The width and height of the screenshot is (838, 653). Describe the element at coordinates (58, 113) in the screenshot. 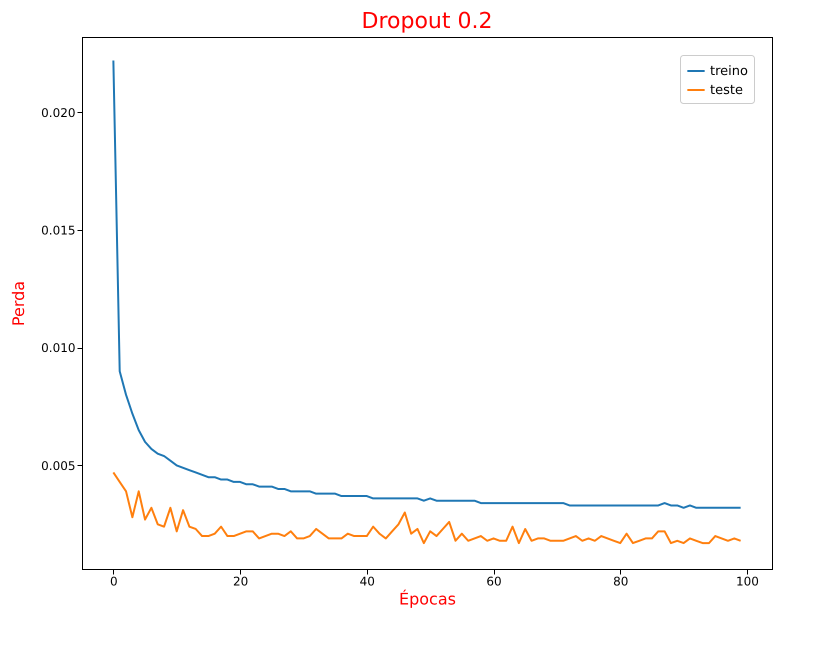

I see `y-tick-label: 0.020` at that location.